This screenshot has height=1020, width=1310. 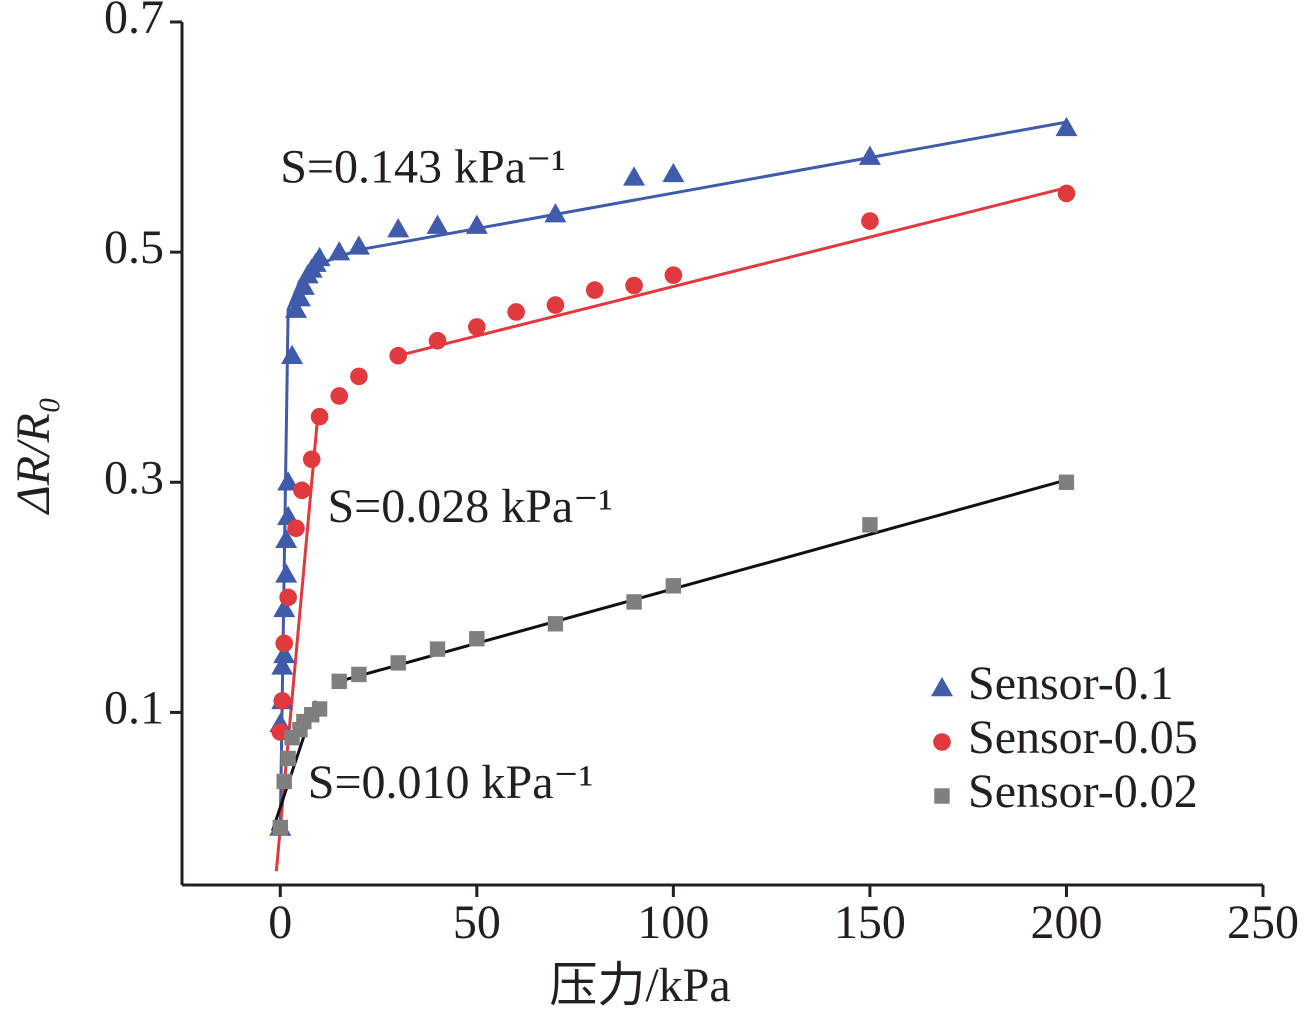 I want to click on annotation: S=0.010 kPa⁻¹, so click(x=450, y=782).